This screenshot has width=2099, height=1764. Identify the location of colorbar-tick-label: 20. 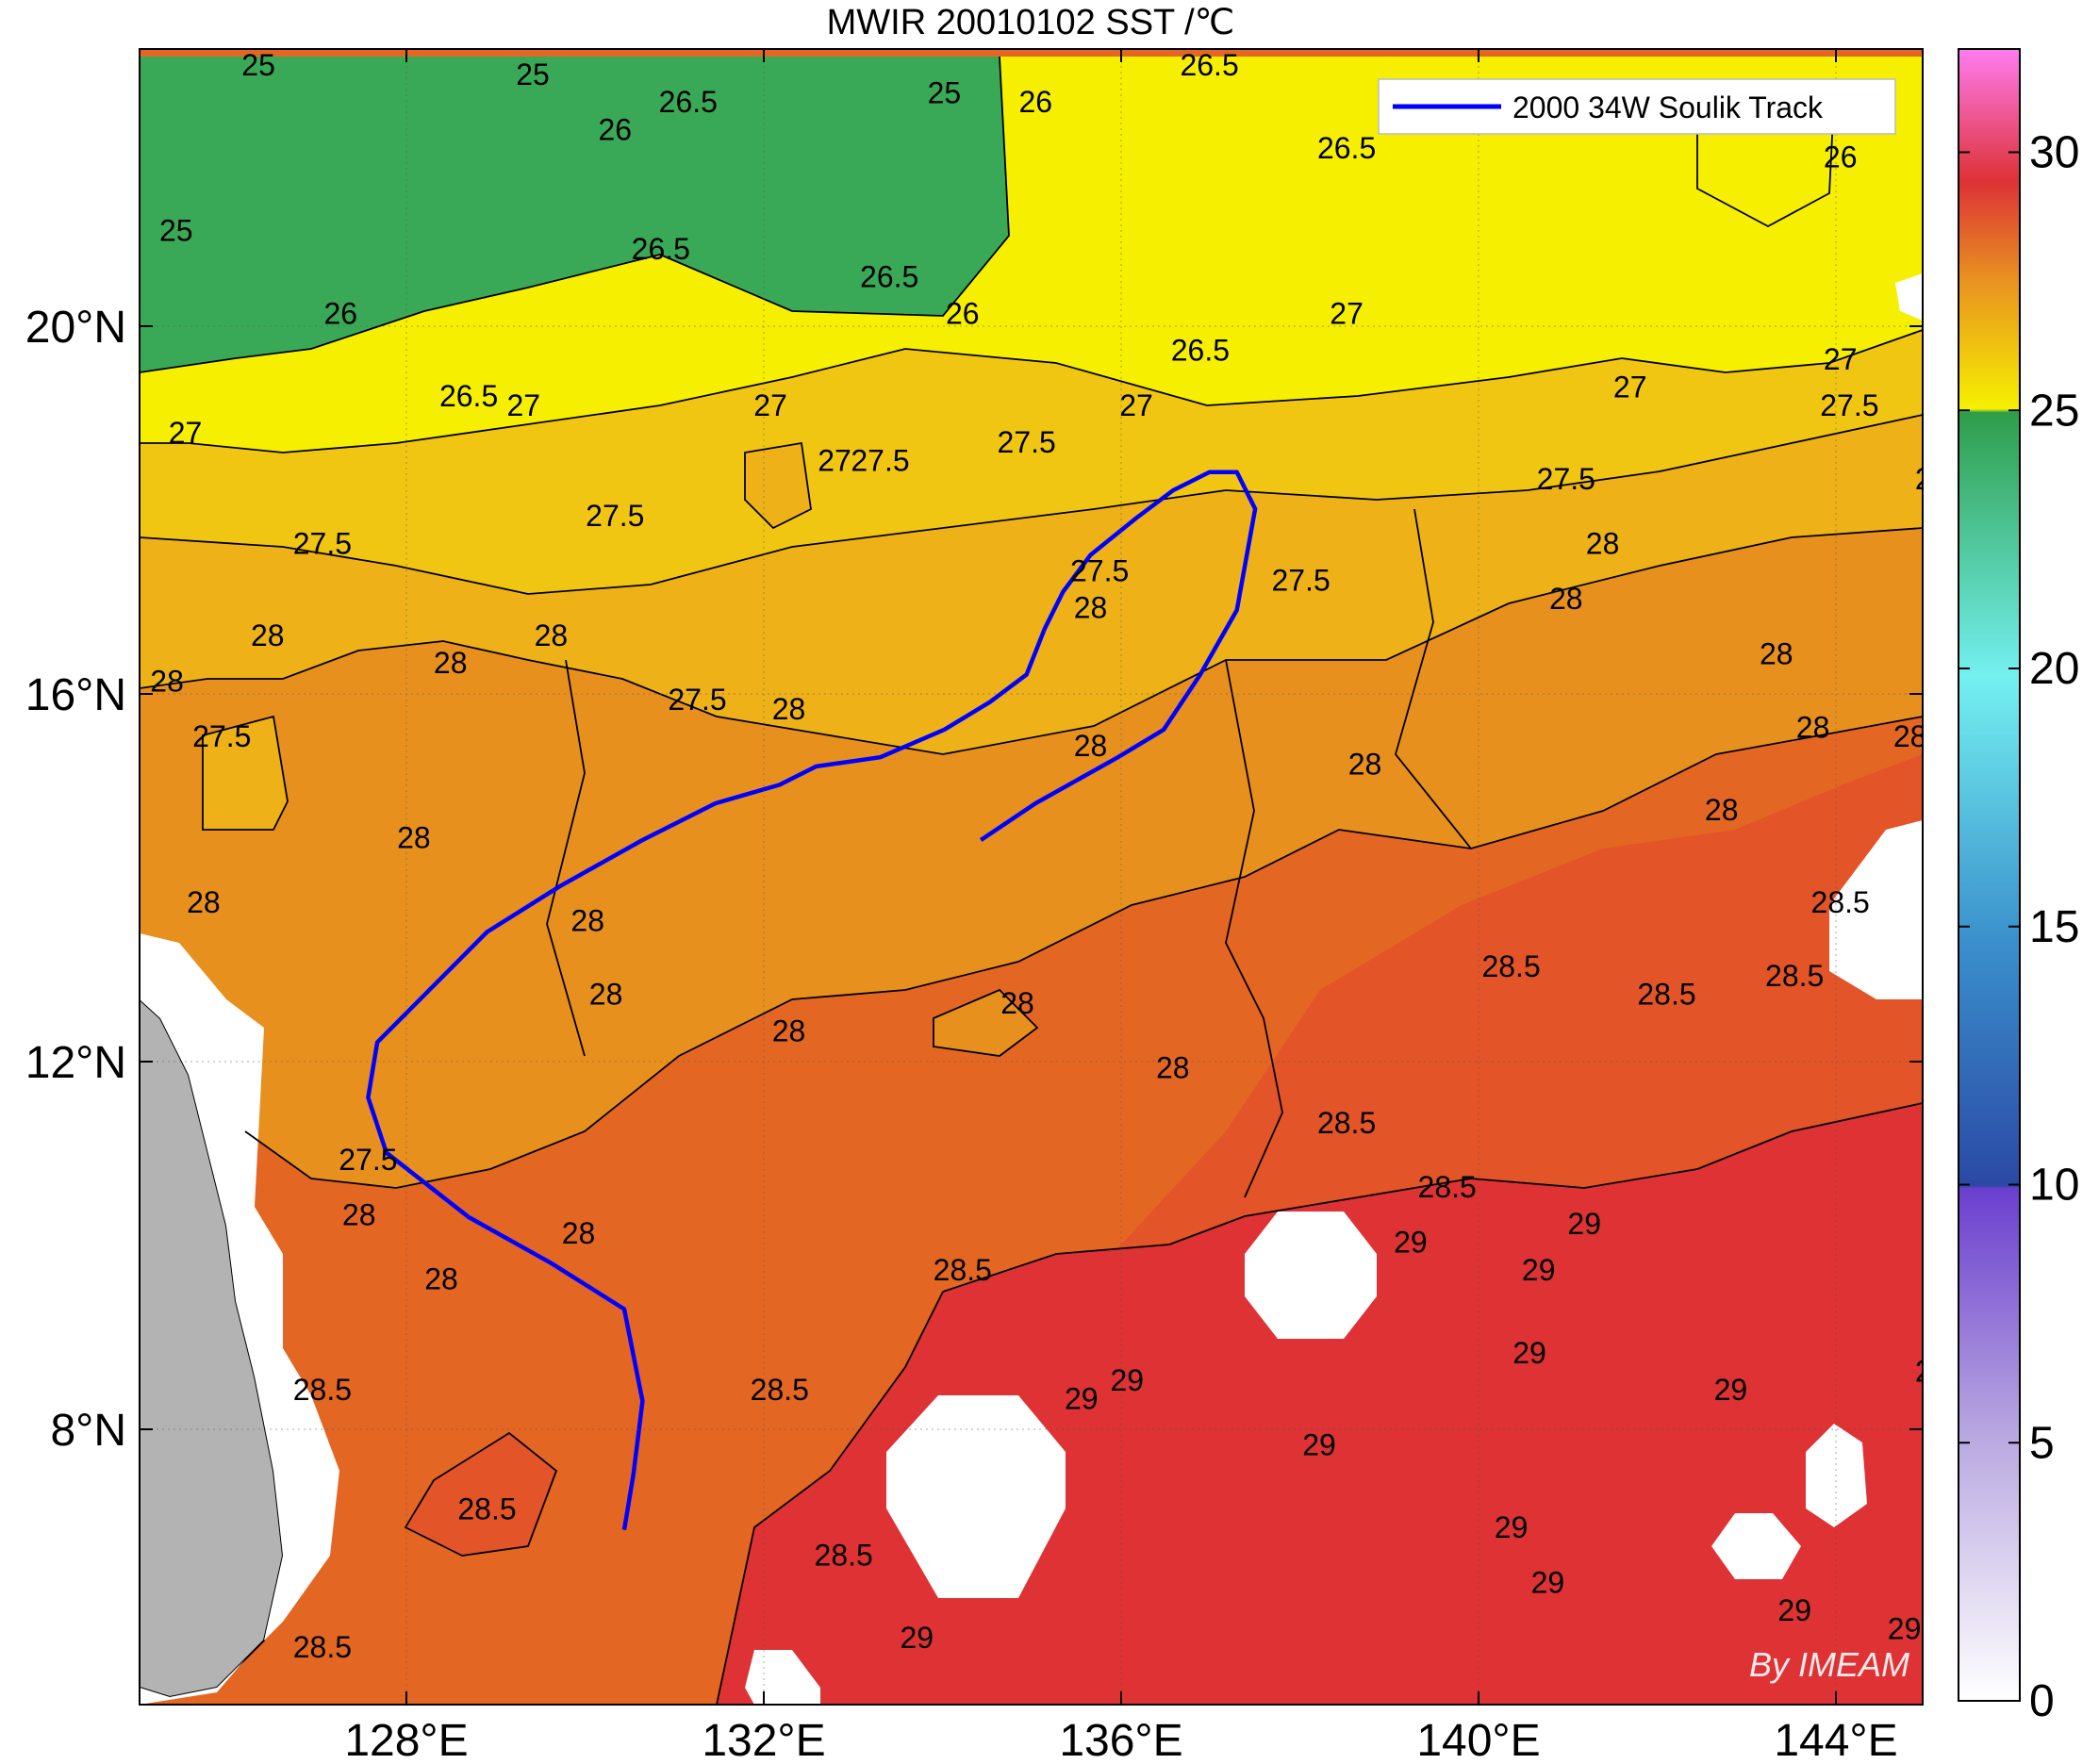
(2054, 669).